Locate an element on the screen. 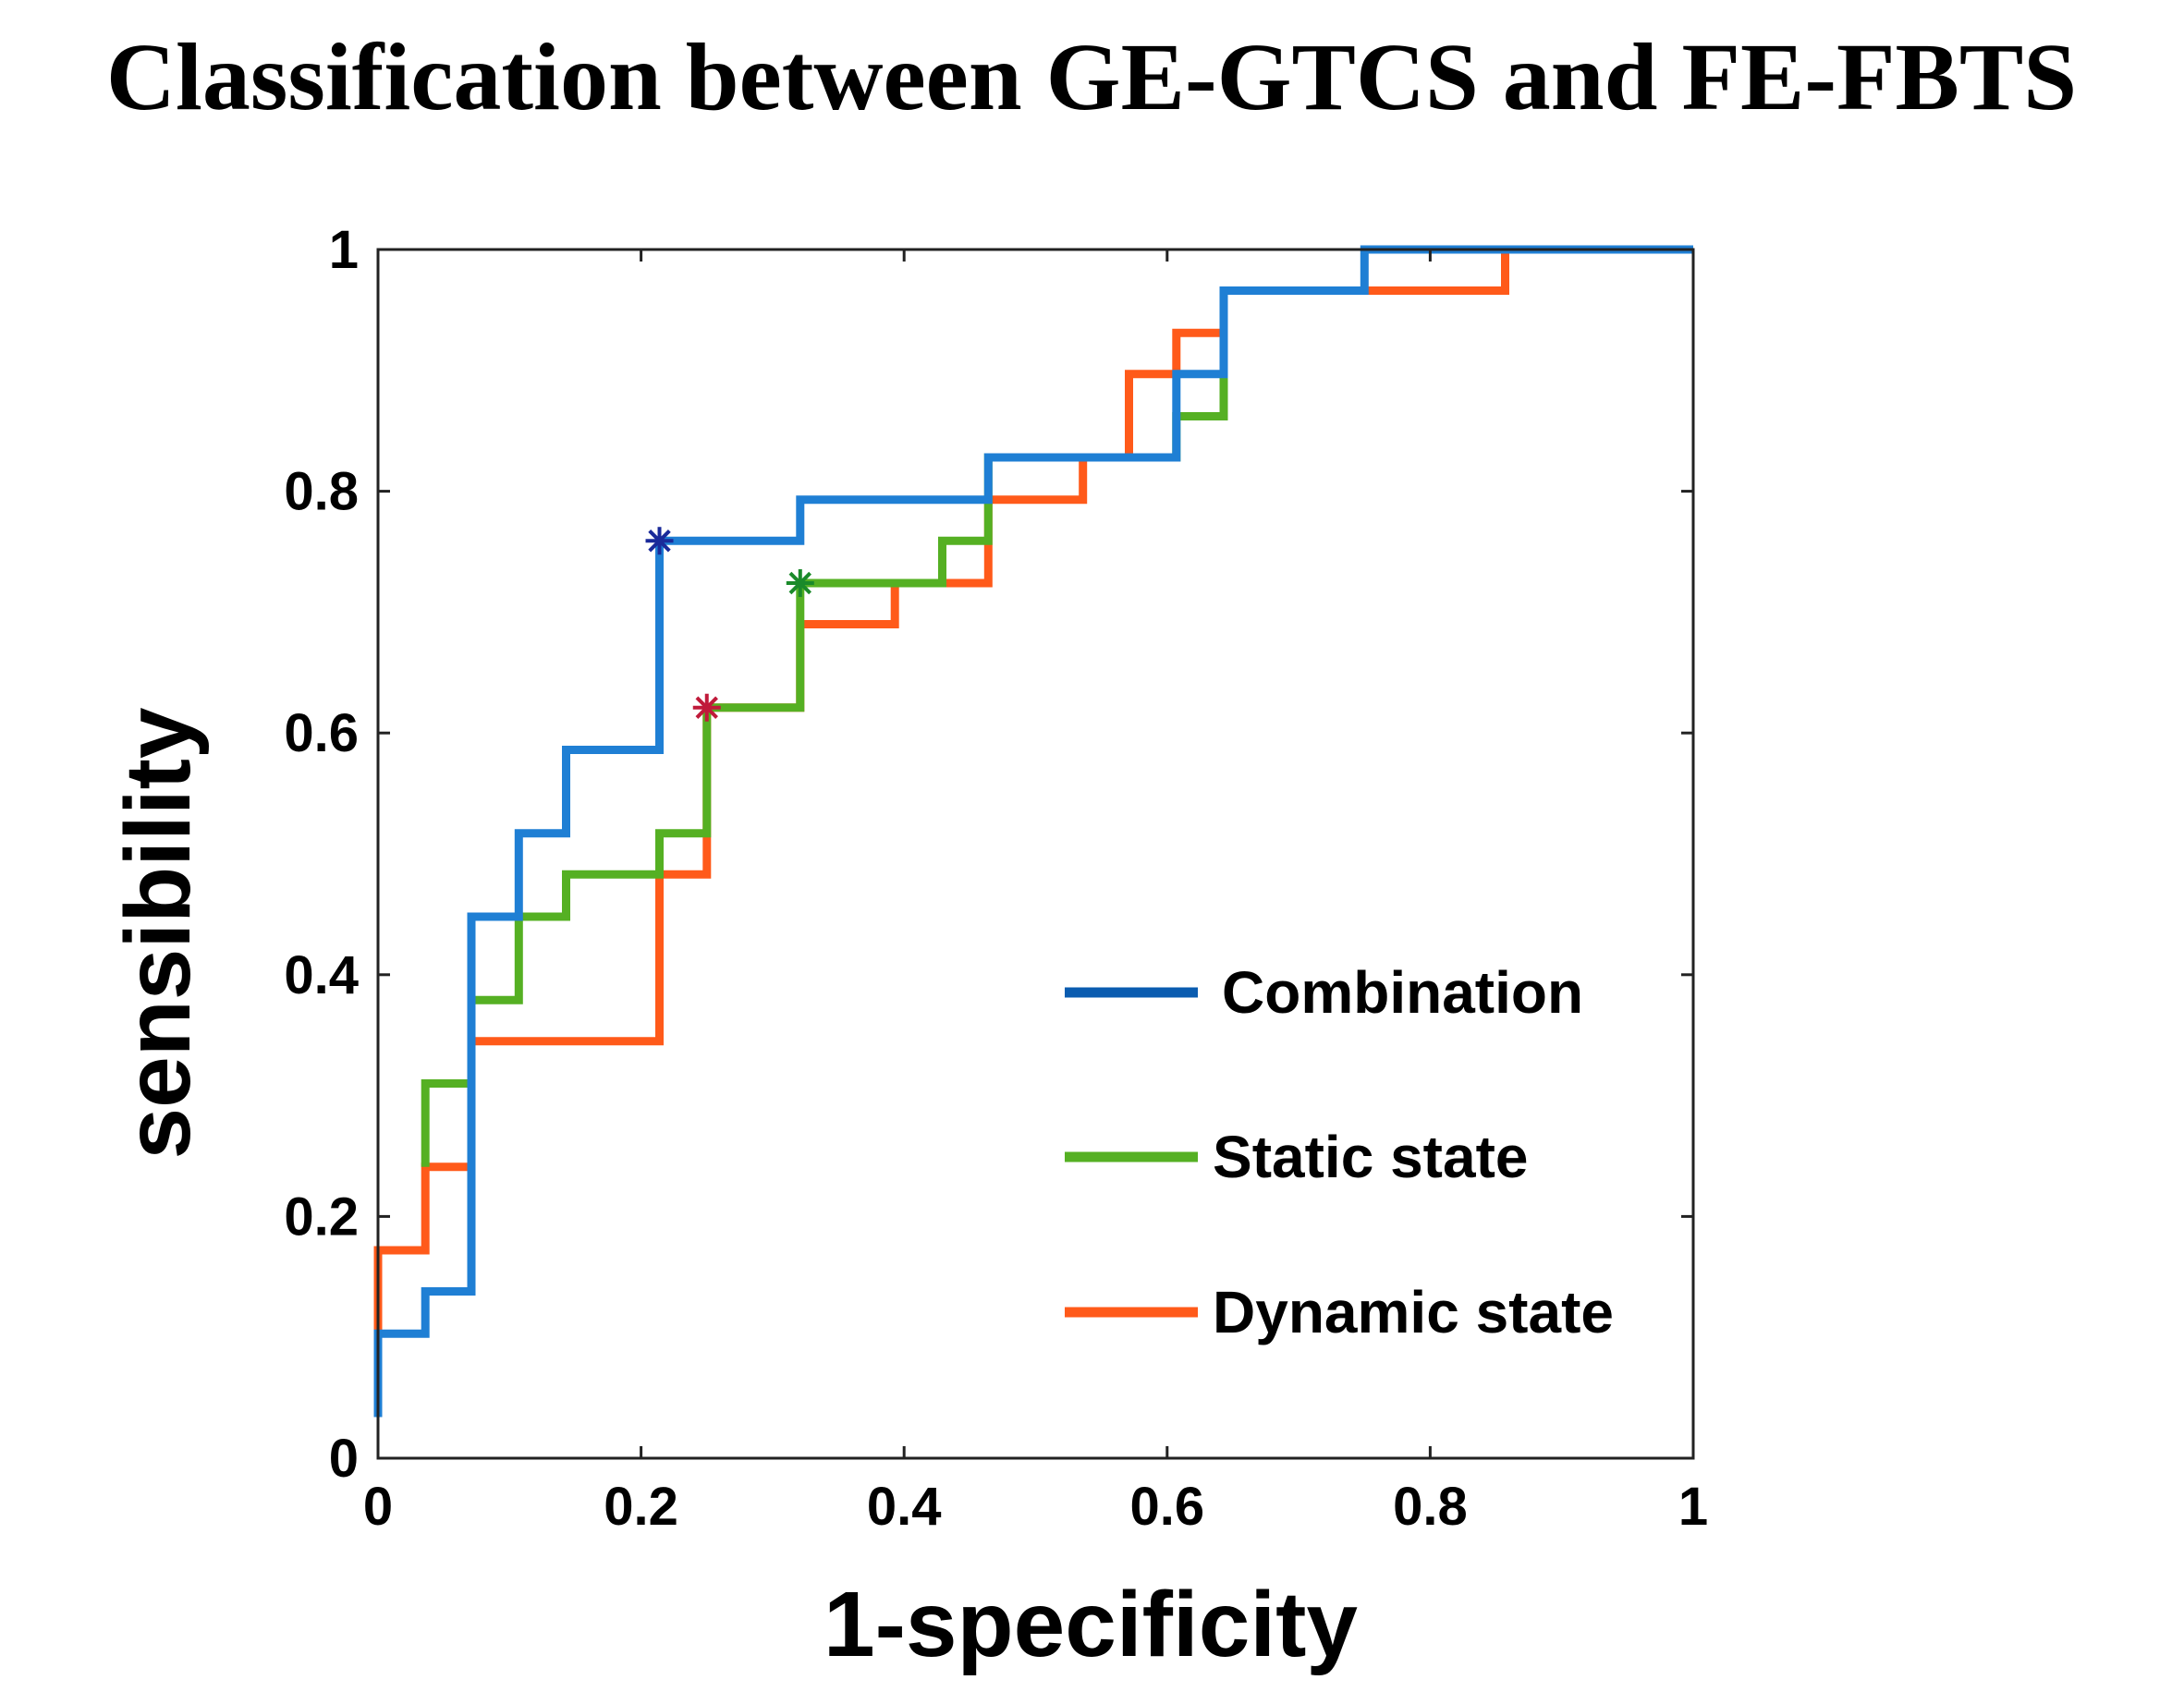  legend: Combination Static state Dynamic state is located at coordinates (1339, 1152).